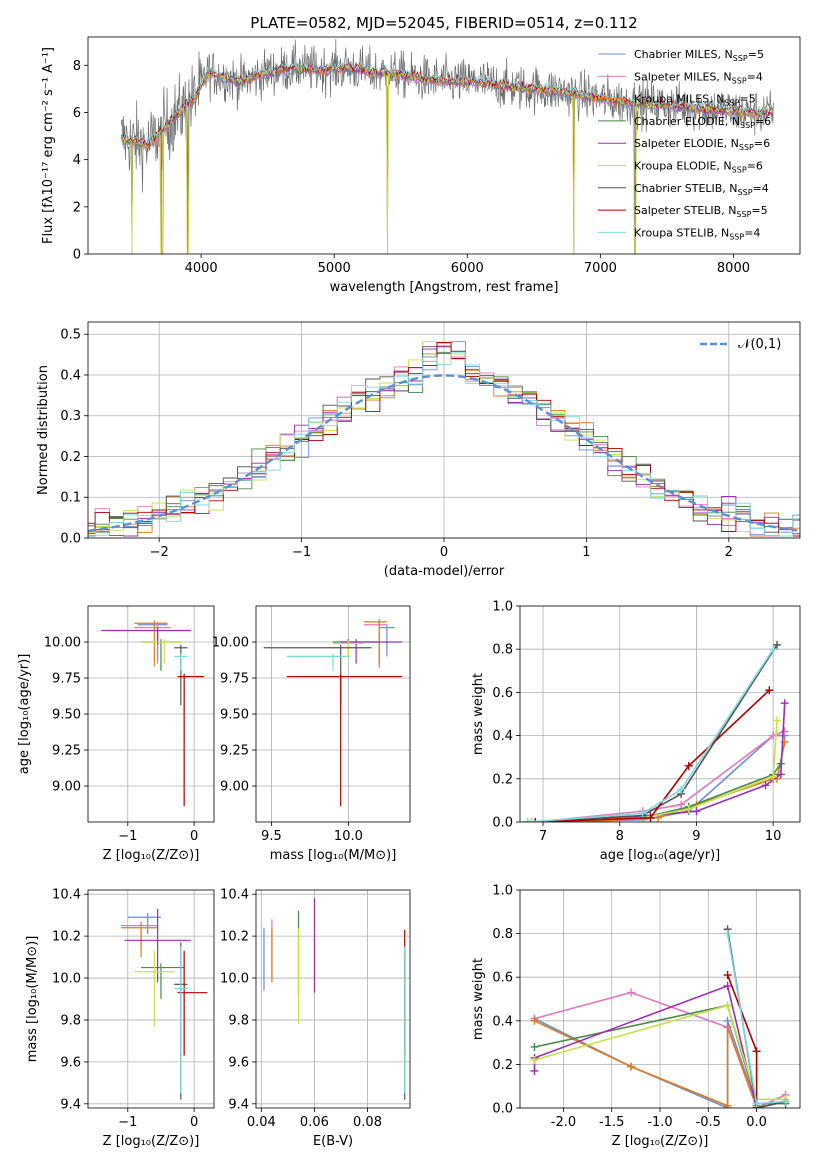 Image resolution: width=819 pixels, height=1170 pixels. I want to click on mass_vs_EBV-ytick-label: 10.0, so click(234, 979).